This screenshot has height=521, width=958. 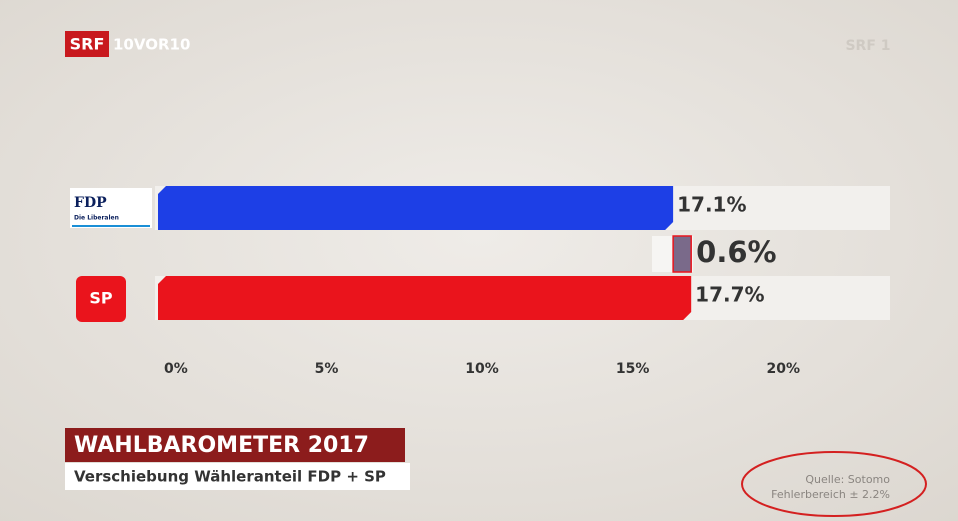 What do you see at coordinates (682, 254) in the screenshot?
I see `difference-bar` at bounding box center [682, 254].